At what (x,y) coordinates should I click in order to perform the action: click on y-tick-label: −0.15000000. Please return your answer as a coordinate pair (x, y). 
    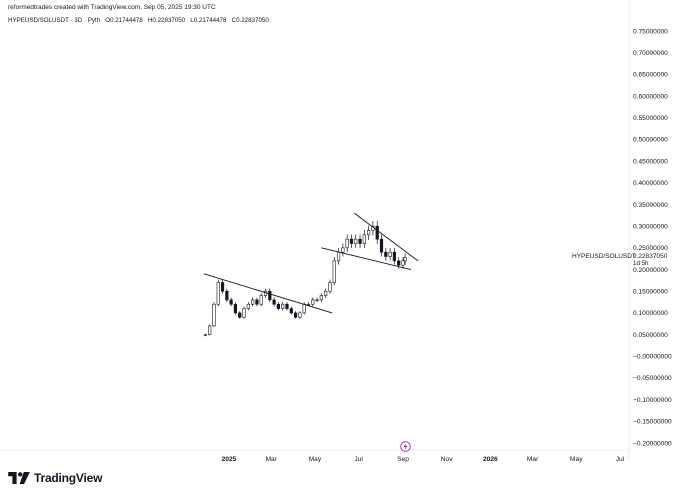
    Looking at the image, I should click on (652, 422).